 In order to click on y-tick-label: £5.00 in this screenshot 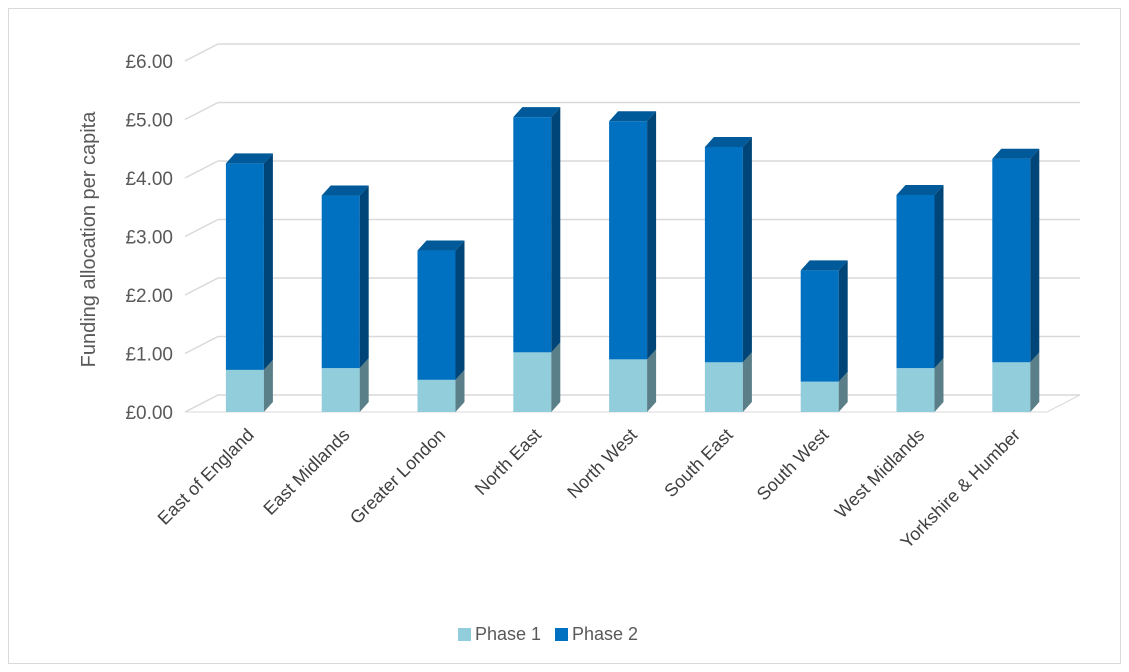, I will do `click(149, 121)`.